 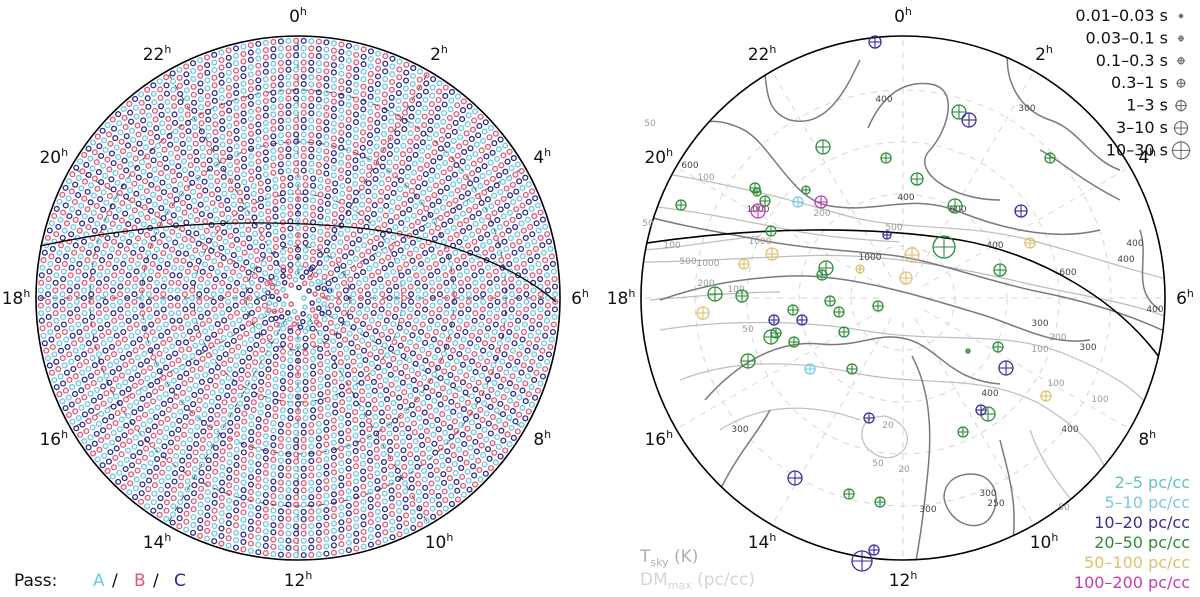 What do you see at coordinates (1152, 482) in the screenshot?
I see `dm-legend-label: 2–5 pc/cc` at bounding box center [1152, 482].